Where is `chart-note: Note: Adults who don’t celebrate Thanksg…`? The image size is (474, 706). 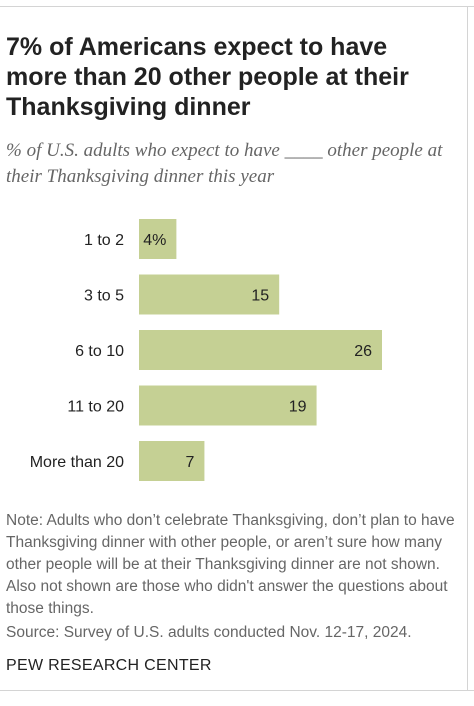 chart-note: Note: Adults who don’t celebrate Thanksg… is located at coordinates (230, 564).